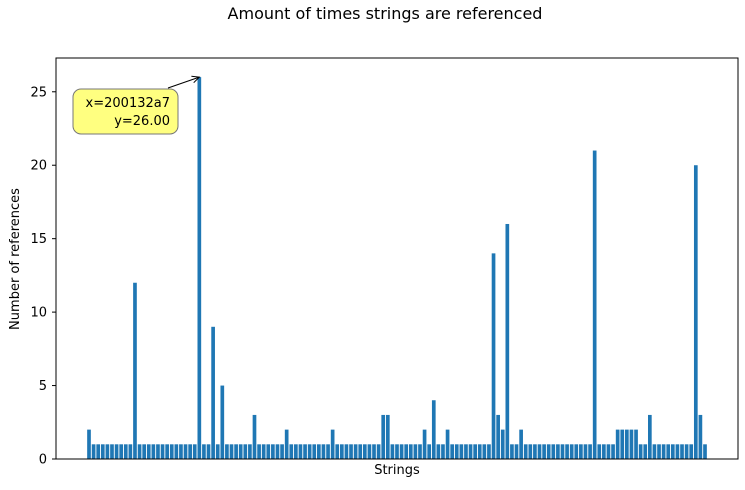 This screenshot has height=490, width=745. Describe the element at coordinates (38, 313) in the screenshot. I see `y-tick-label: 10` at that location.